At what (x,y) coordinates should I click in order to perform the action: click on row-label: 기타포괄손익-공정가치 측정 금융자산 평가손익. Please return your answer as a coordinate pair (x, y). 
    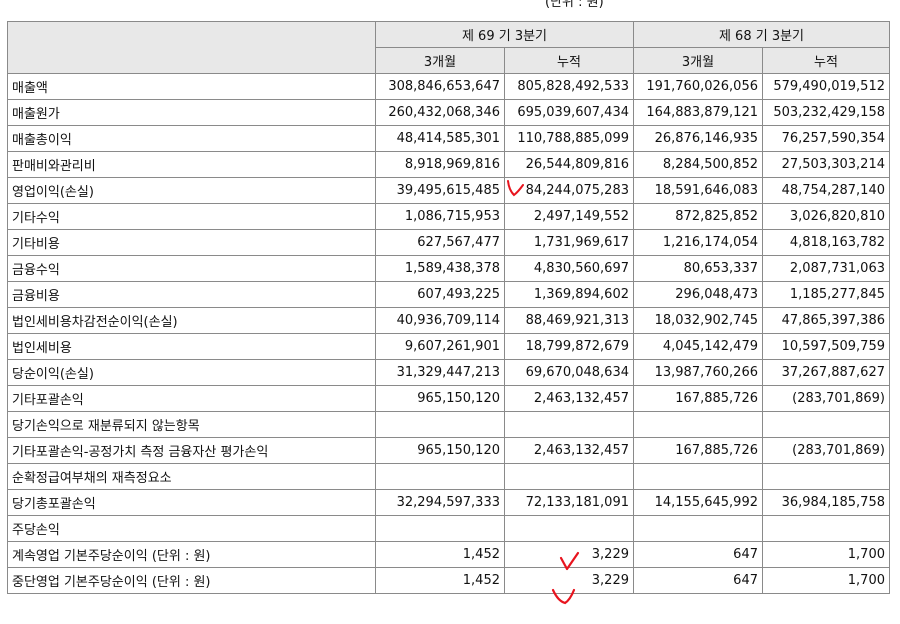
    Looking at the image, I should click on (191, 450).